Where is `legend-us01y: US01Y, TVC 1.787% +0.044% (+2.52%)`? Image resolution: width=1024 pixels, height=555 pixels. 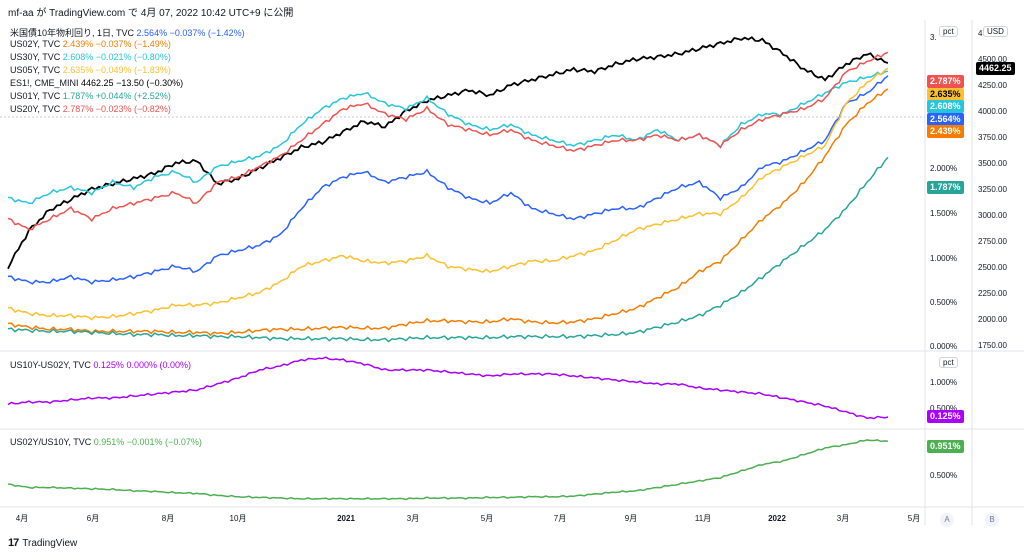 legend-us01y: US01Y, TVC 1.787% +0.044% (+2.52%) is located at coordinates (90, 96).